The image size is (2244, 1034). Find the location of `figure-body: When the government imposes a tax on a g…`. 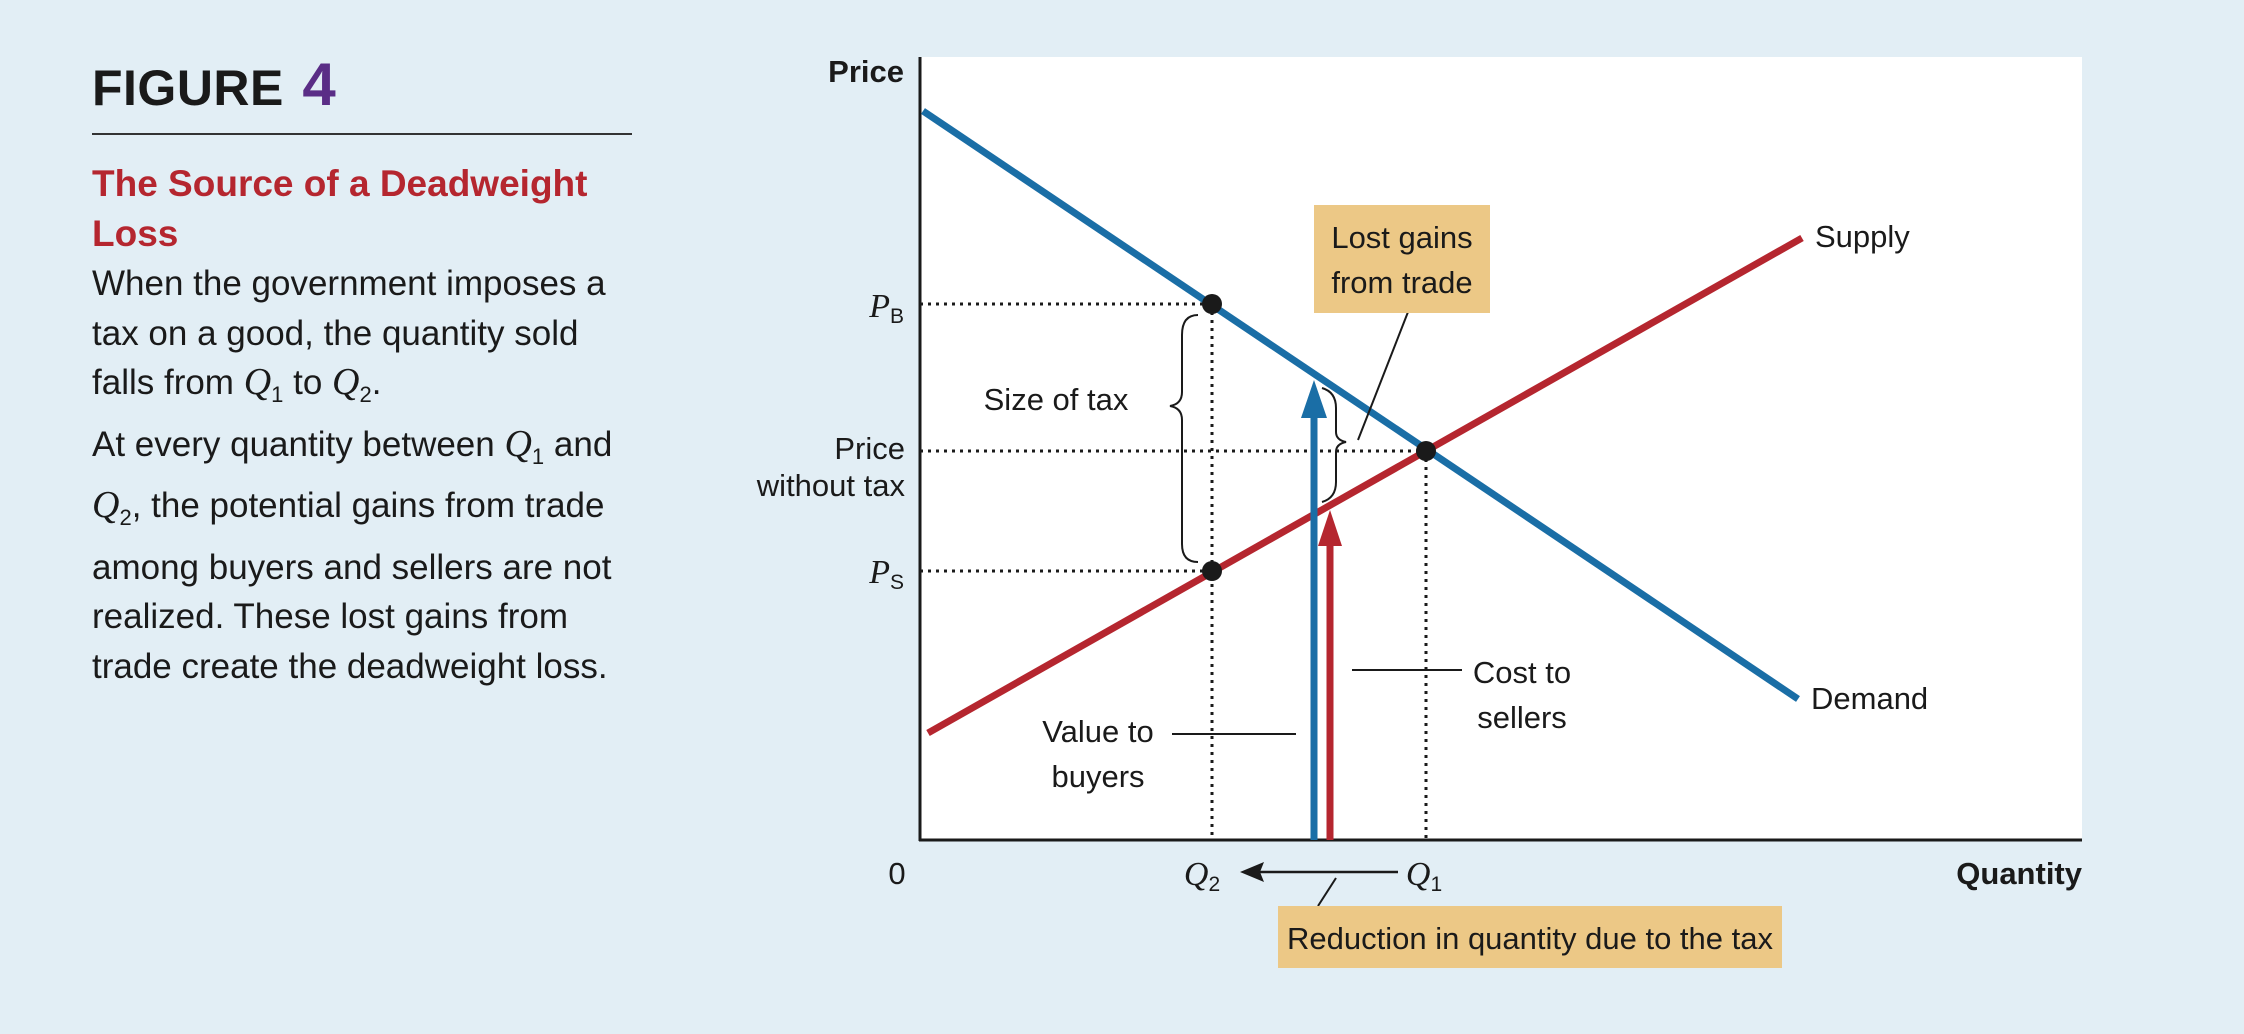

figure-body: When the government imposes a tax on a g… is located at coordinates (352, 475).